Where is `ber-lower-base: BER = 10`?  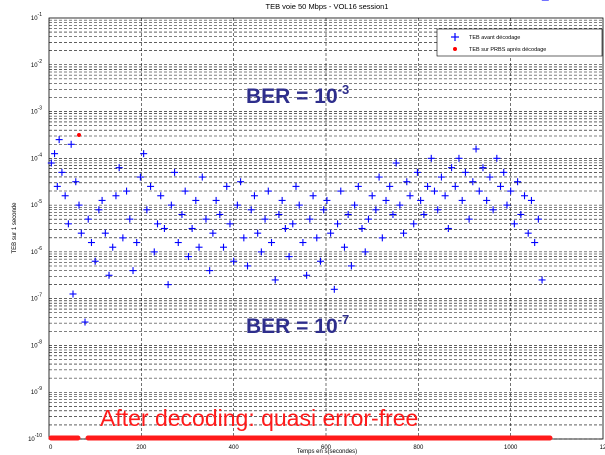
ber-lower-base: BER = 10 is located at coordinates (292, 326).